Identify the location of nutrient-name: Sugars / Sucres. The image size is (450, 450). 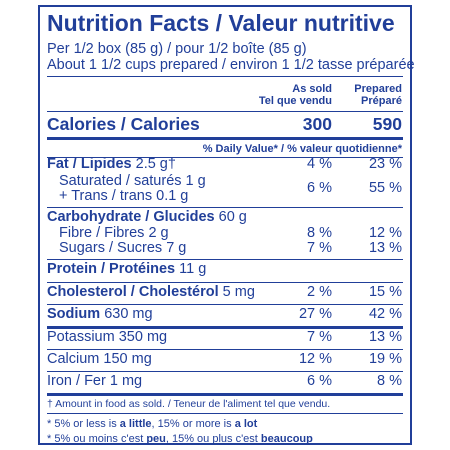
(111, 248).